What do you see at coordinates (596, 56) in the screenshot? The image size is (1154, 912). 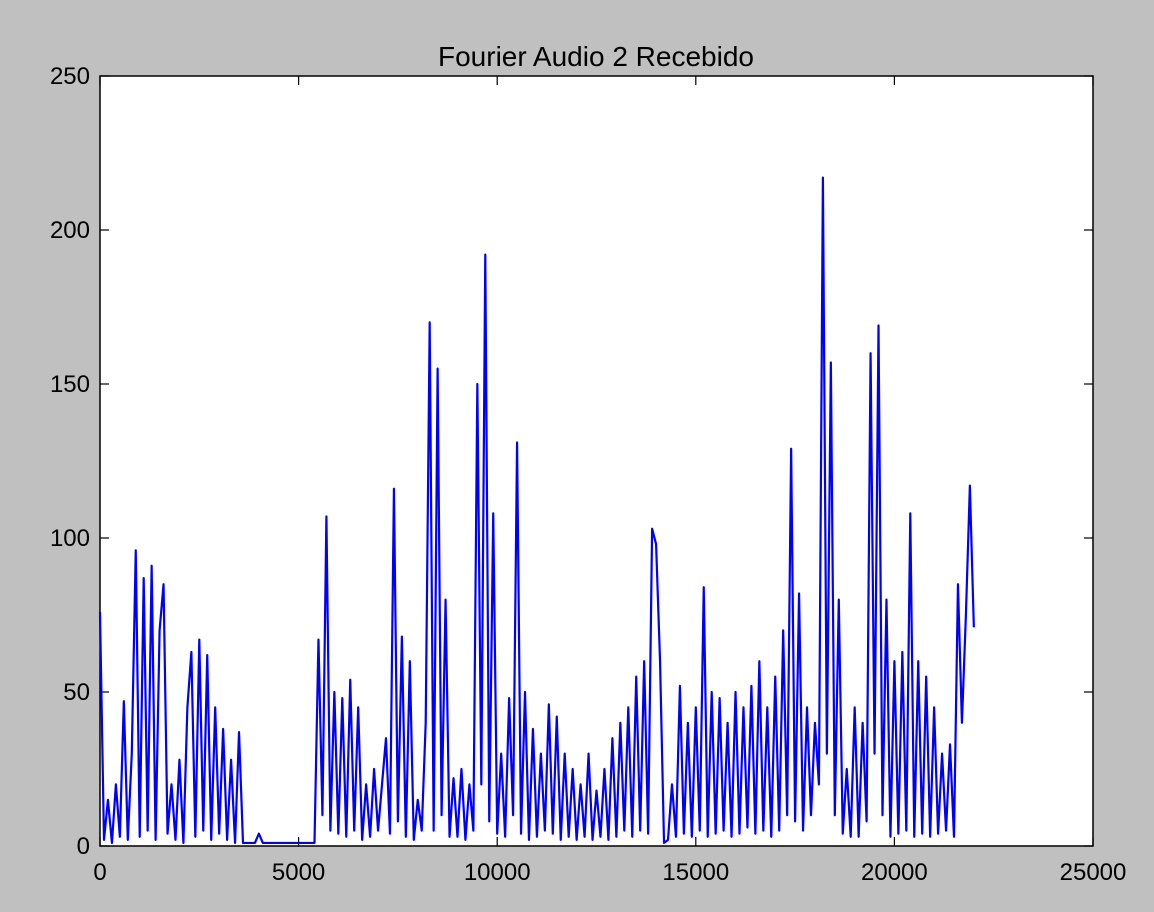 I see `chart-title: Fourier Audio 2 Recebido` at bounding box center [596, 56].